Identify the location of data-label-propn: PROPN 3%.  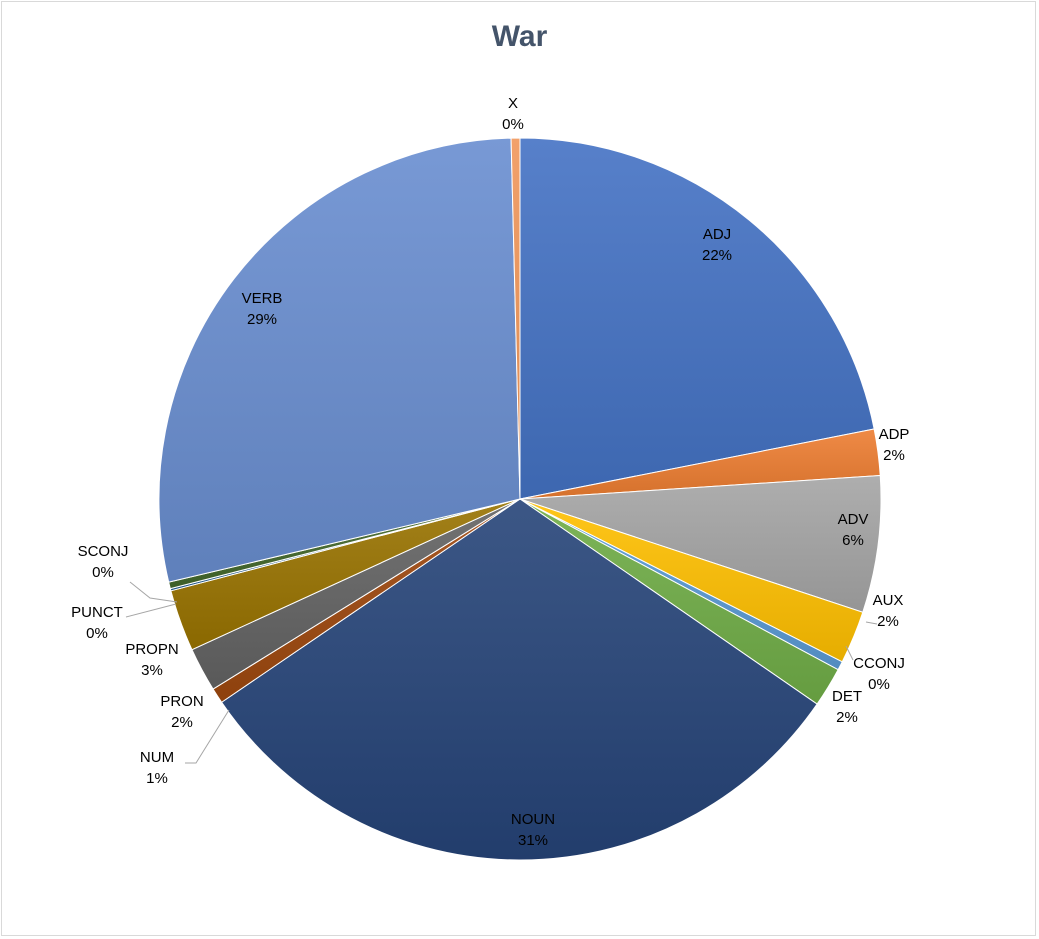
(151, 660).